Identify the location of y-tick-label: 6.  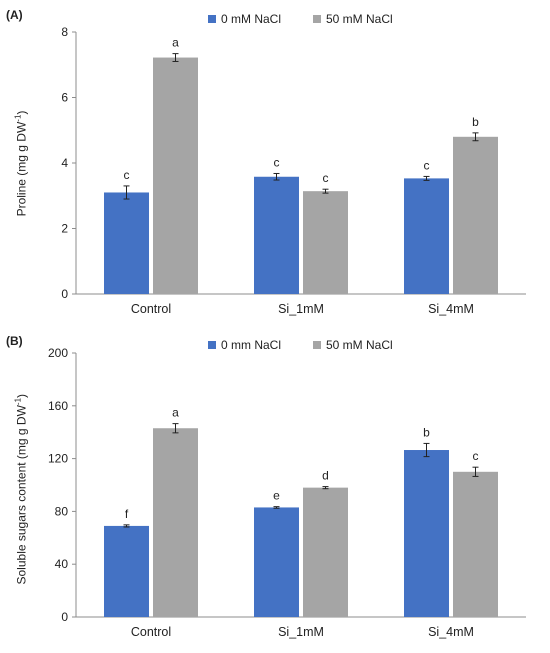
(64, 98).